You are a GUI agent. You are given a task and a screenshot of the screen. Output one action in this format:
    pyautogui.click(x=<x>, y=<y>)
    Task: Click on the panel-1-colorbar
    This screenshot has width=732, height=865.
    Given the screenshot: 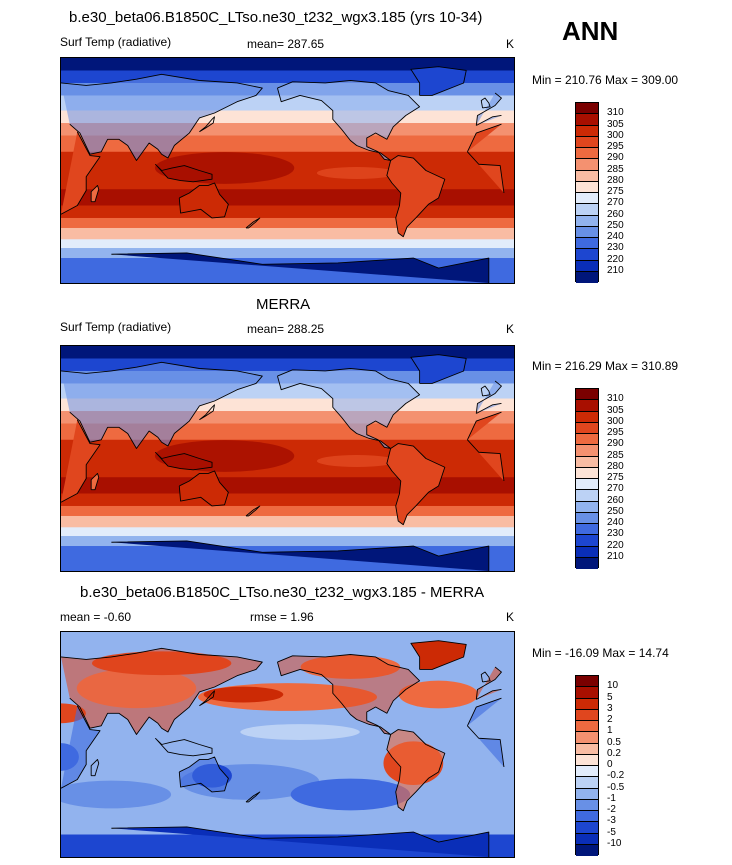 What is the action you would take?
    pyautogui.click(x=587, y=192)
    